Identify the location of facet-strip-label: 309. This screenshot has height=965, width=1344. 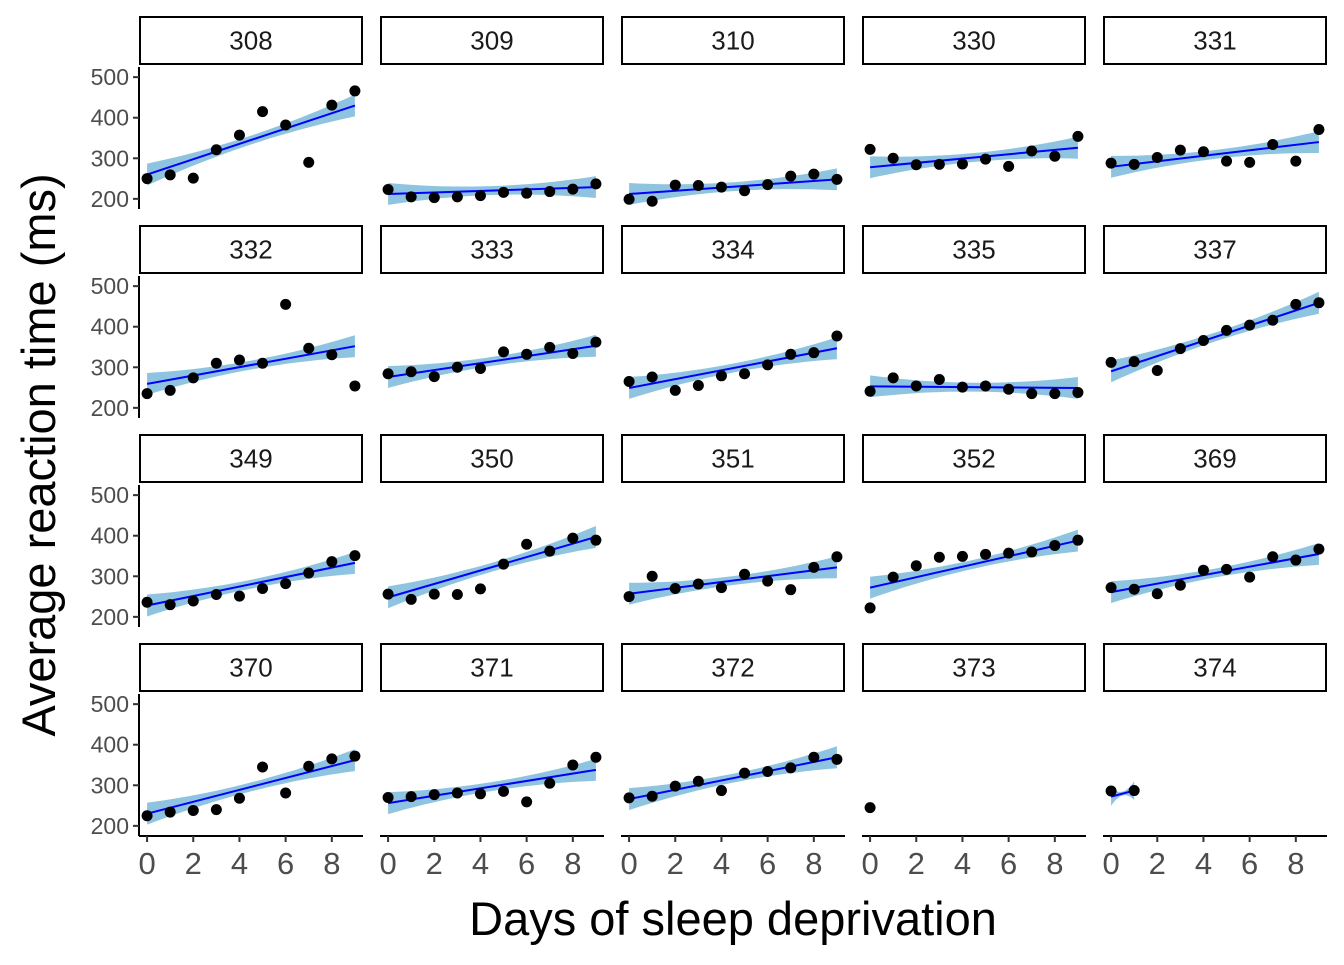
(491, 41).